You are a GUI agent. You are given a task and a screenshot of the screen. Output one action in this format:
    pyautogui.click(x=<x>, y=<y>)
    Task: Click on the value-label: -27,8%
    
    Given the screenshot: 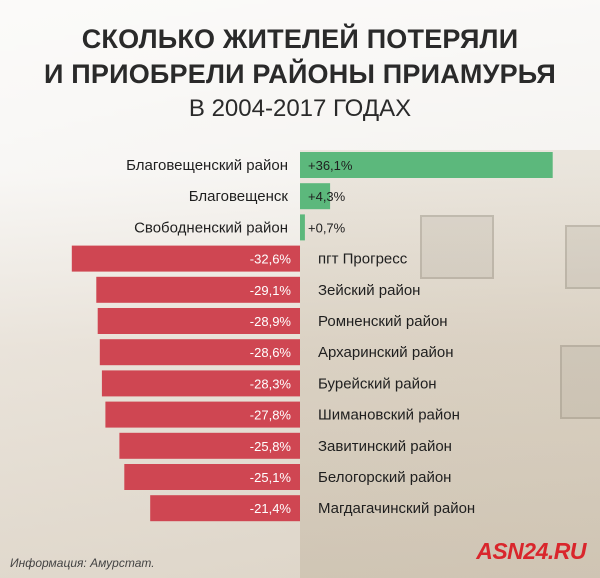 What is the action you would take?
    pyautogui.click(x=271, y=415)
    